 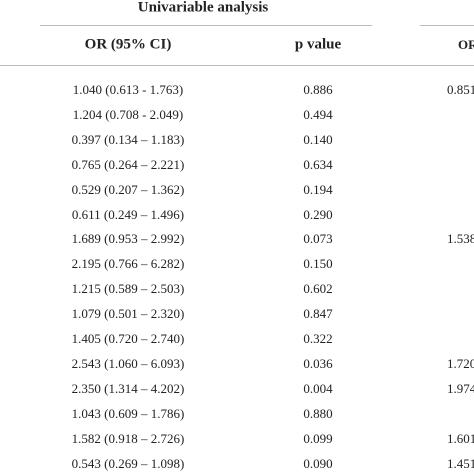 I want to click on p-value: 0.090, so click(x=318, y=463).